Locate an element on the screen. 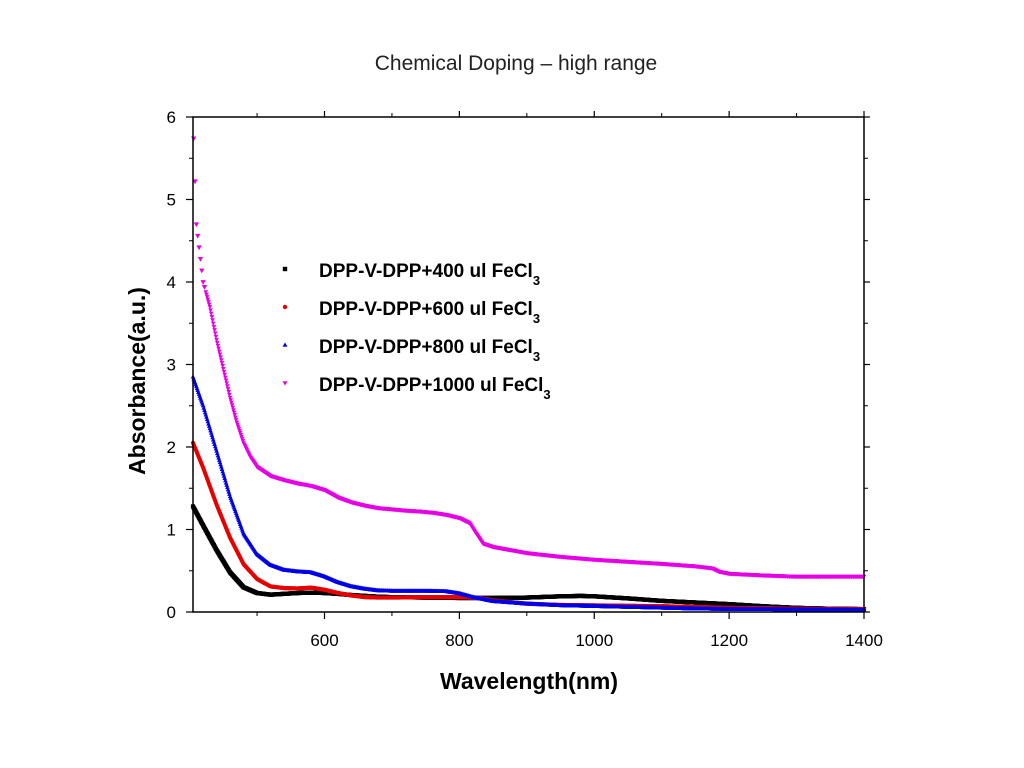 This screenshot has width=1024, height=768. x-tick-labels: 600 800 1000 1200 1400 is located at coordinates (596, 640).